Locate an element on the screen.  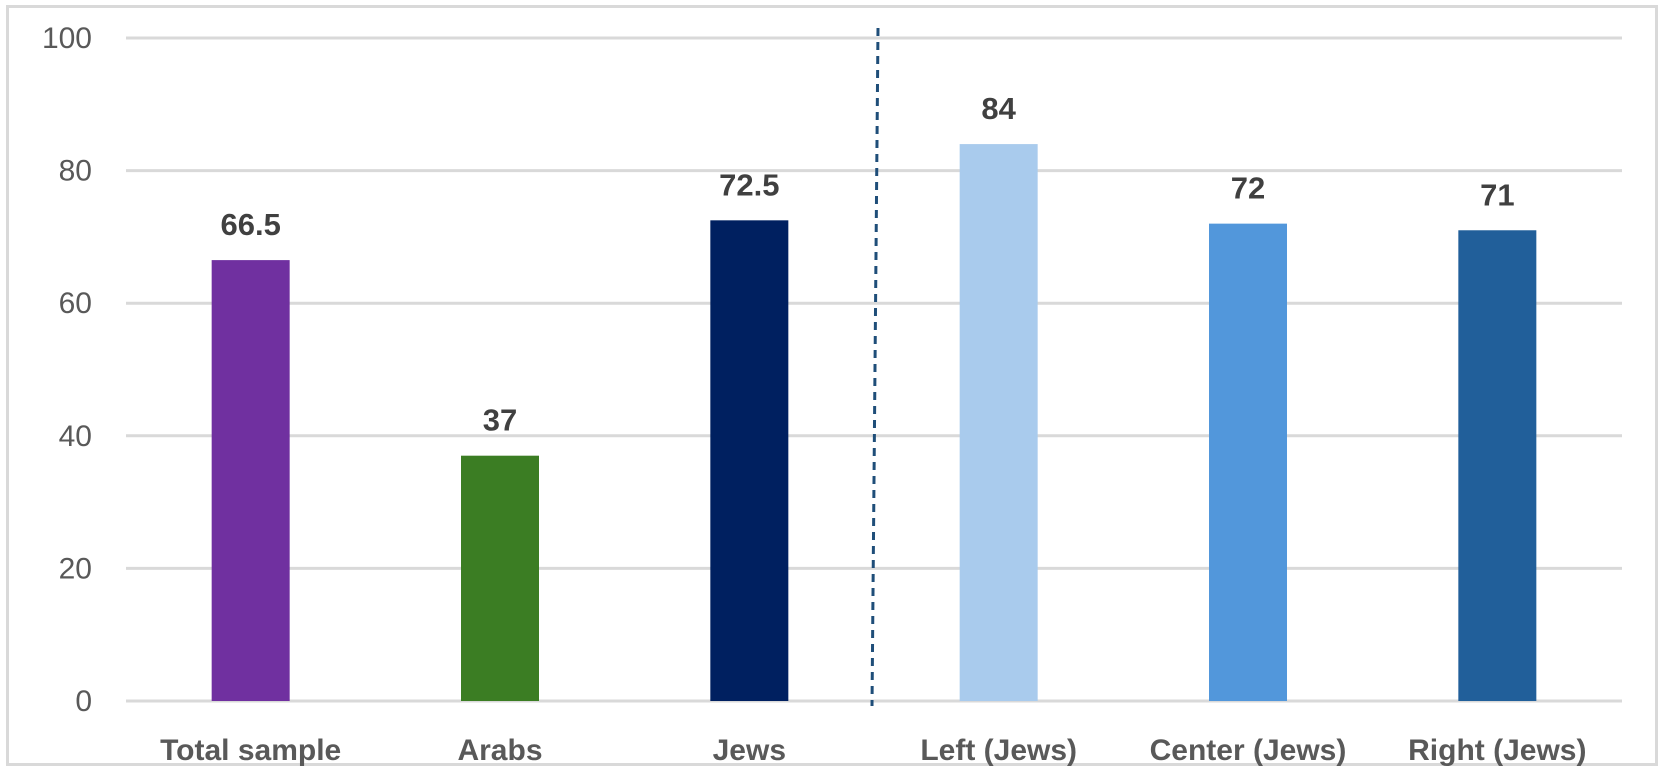
x-tick-label: Center (Jews) is located at coordinates (1248, 750).